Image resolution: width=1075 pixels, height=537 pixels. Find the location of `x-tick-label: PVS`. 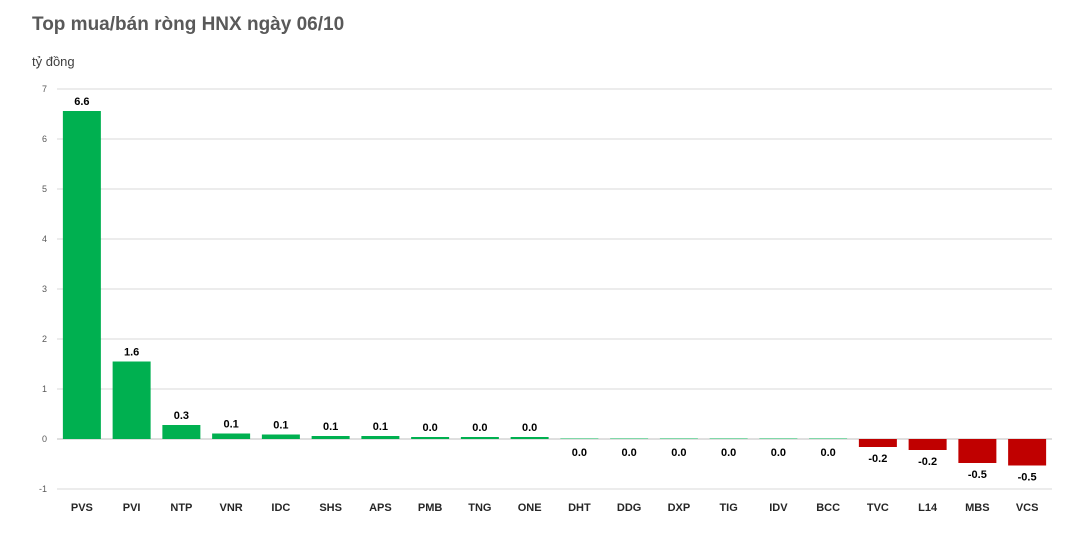

x-tick-label: PVS is located at coordinates (82, 508).